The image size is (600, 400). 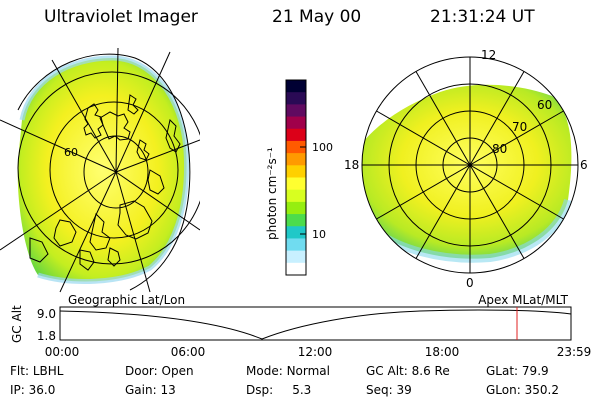 I want to click on seq-field: Seq: 39, so click(x=389, y=390).